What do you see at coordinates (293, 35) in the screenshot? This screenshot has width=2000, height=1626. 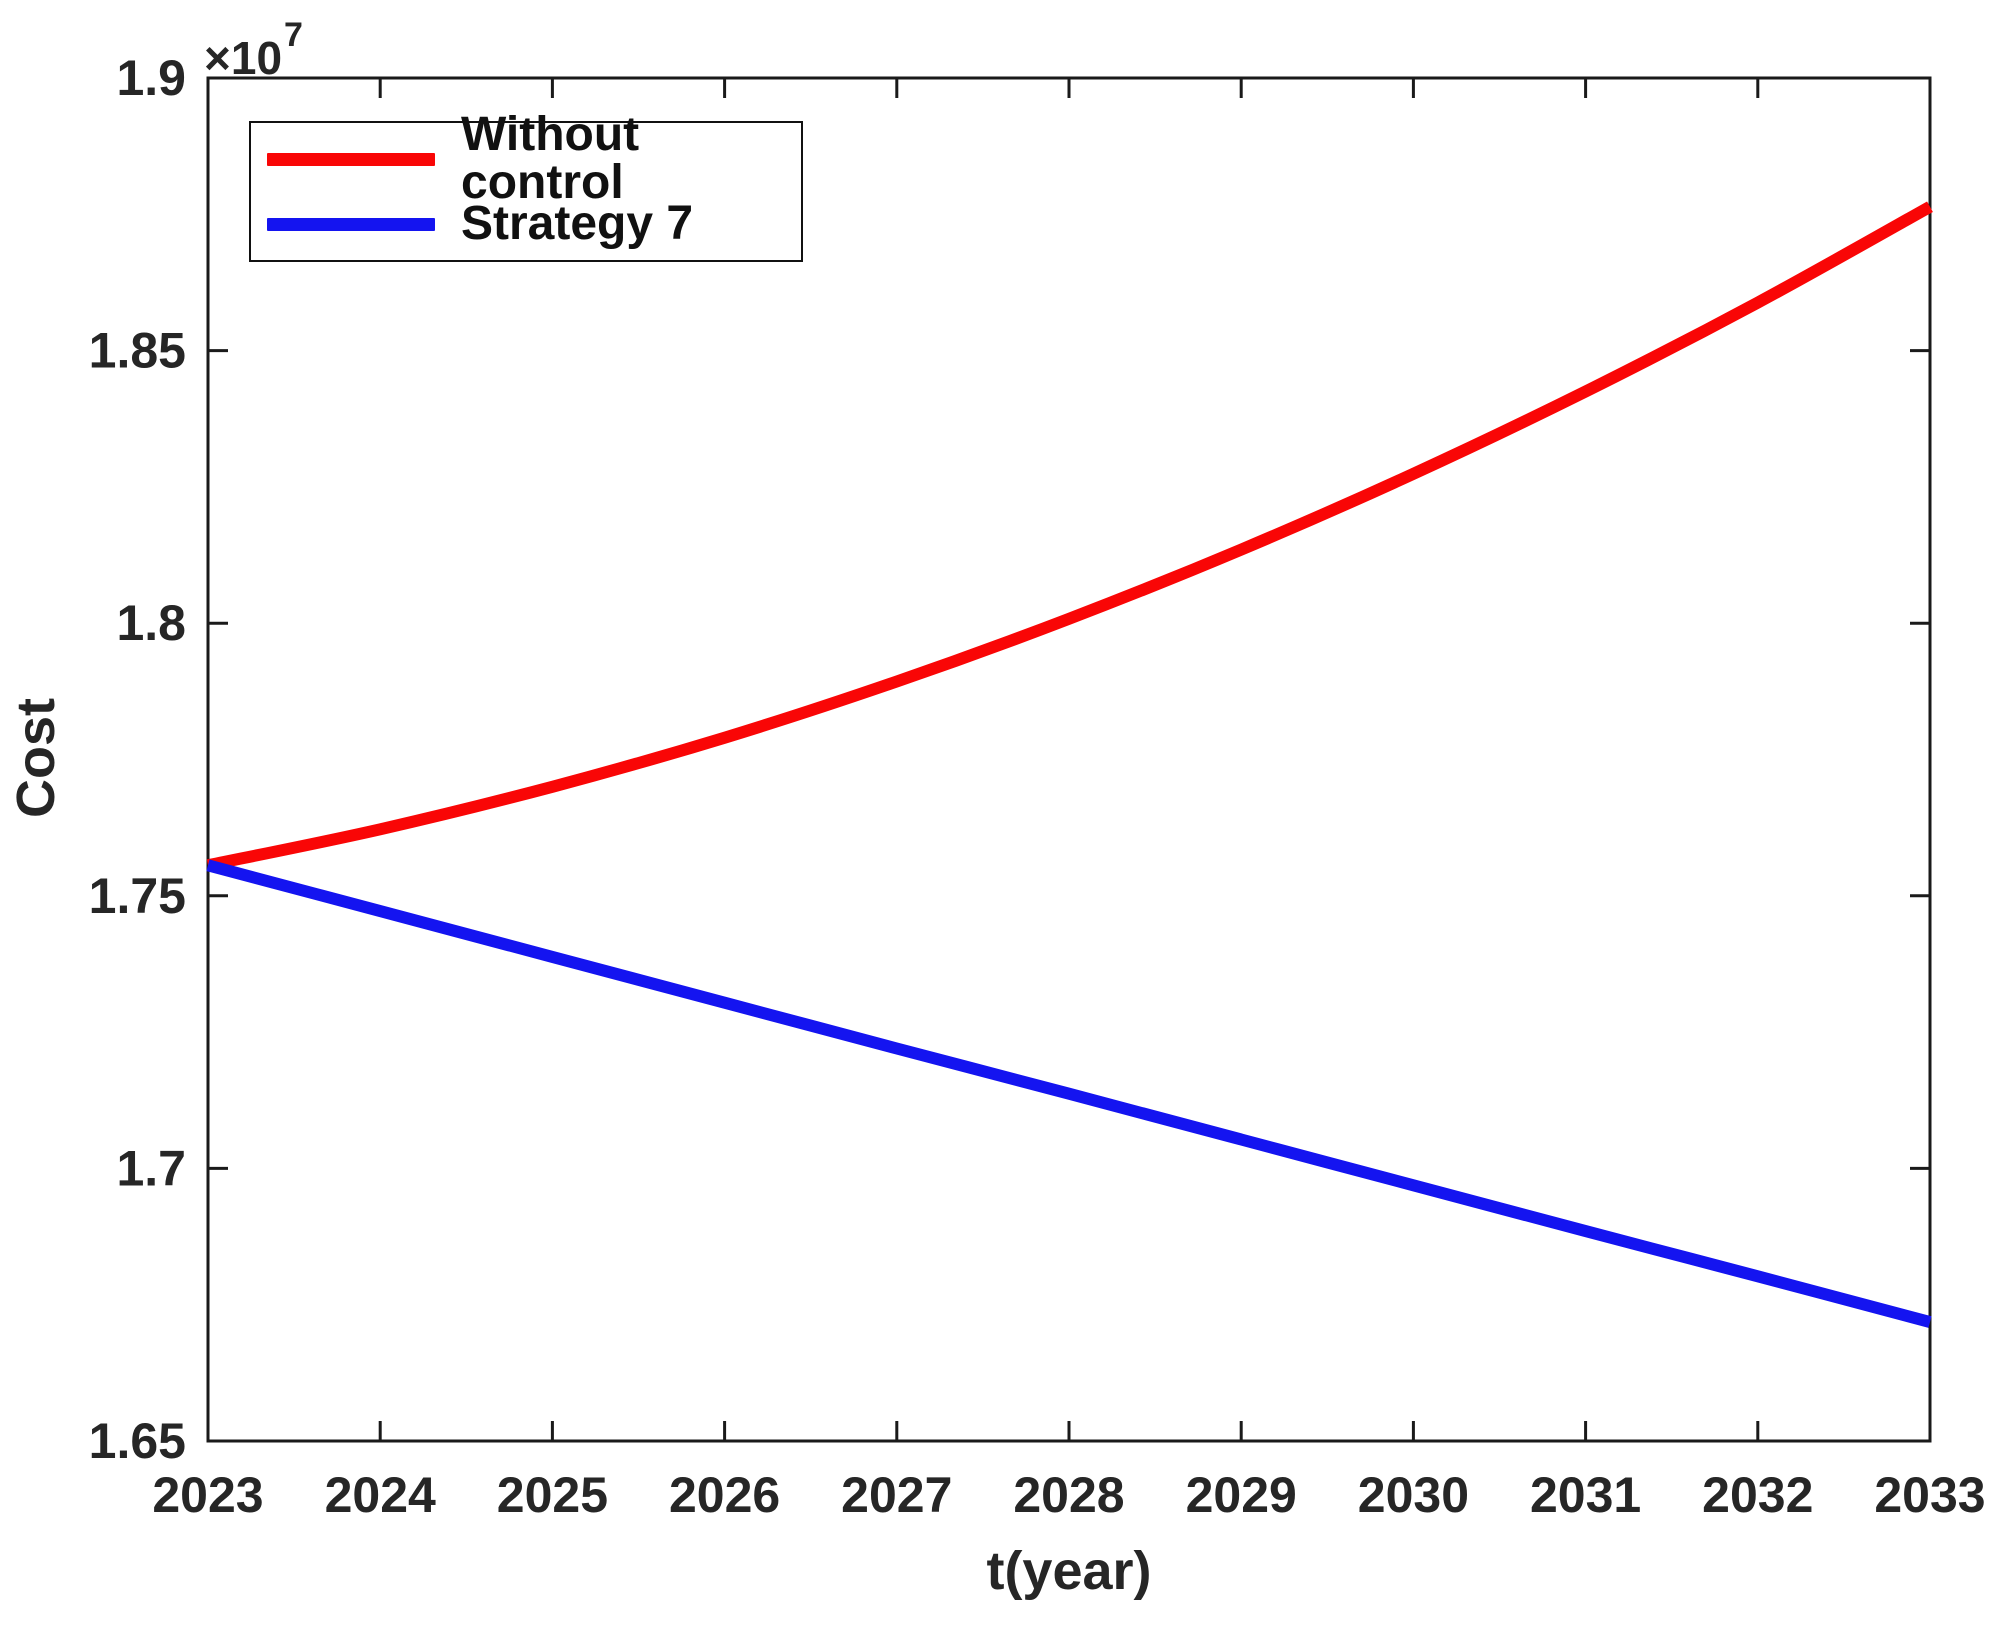 I see `multiplier-exponent: 7` at bounding box center [293, 35].